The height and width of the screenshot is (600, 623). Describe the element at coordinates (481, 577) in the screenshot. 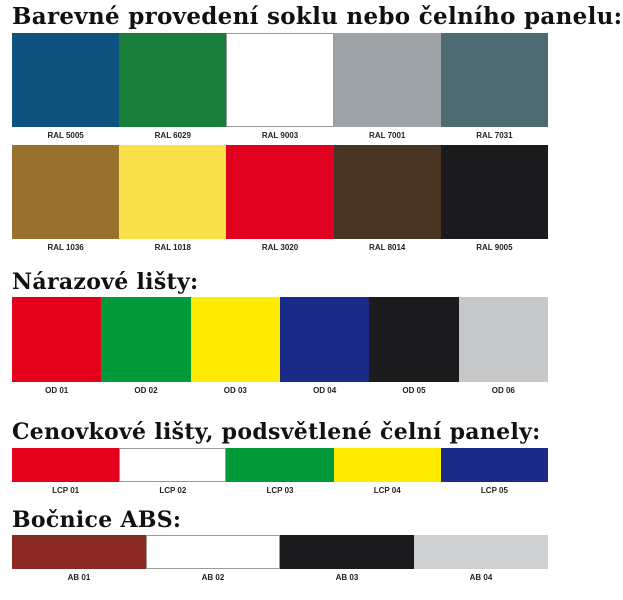

I see `swatch-label: AB 04` at that location.